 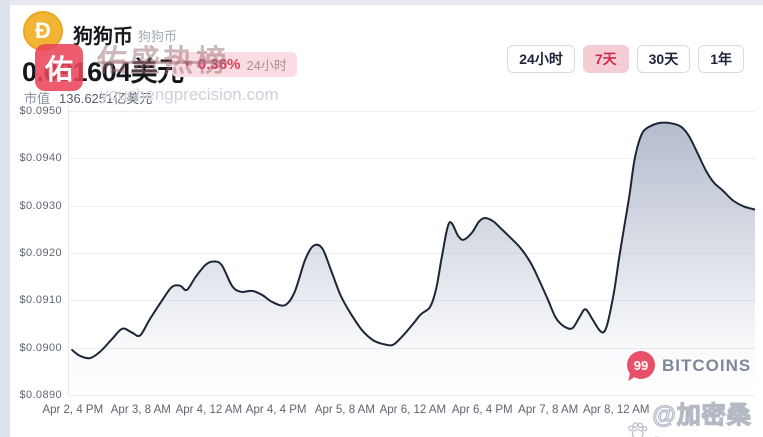 What do you see at coordinates (37, 98) in the screenshot?
I see `market-cap-label: 市值` at bounding box center [37, 98].